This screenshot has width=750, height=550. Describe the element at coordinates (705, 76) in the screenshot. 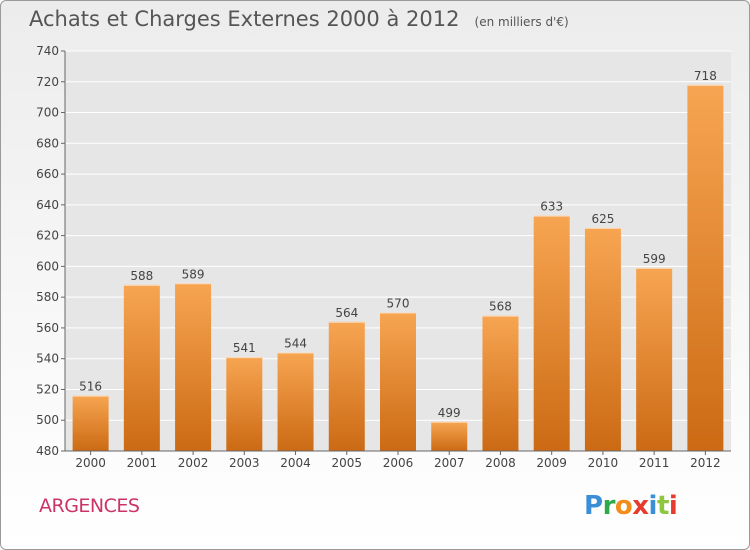

I see `data-label: 718` at that location.